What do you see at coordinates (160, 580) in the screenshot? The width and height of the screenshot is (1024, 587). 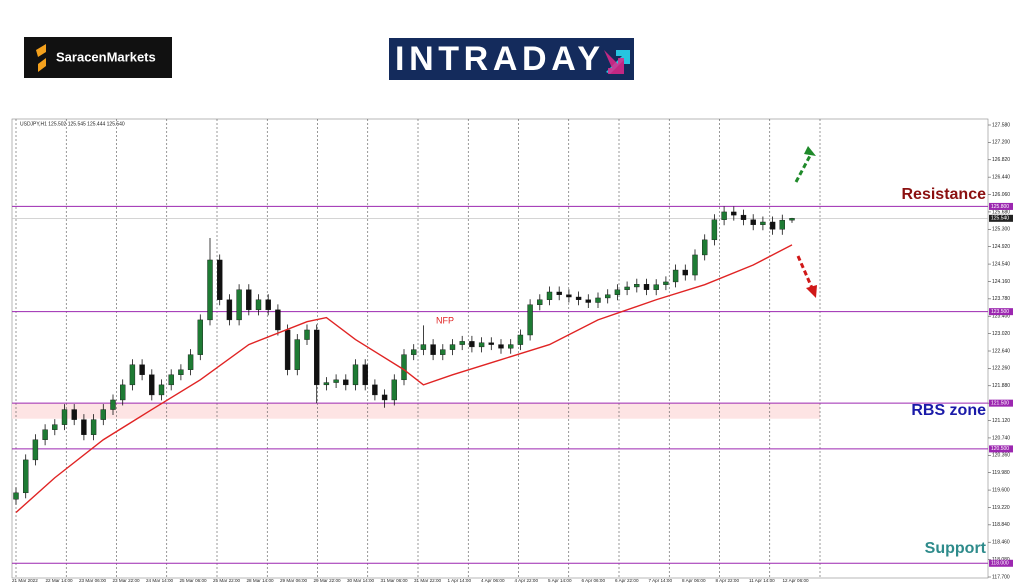 I see `x-tick-label: 24 Mar 14:00` at bounding box center [160, 580].